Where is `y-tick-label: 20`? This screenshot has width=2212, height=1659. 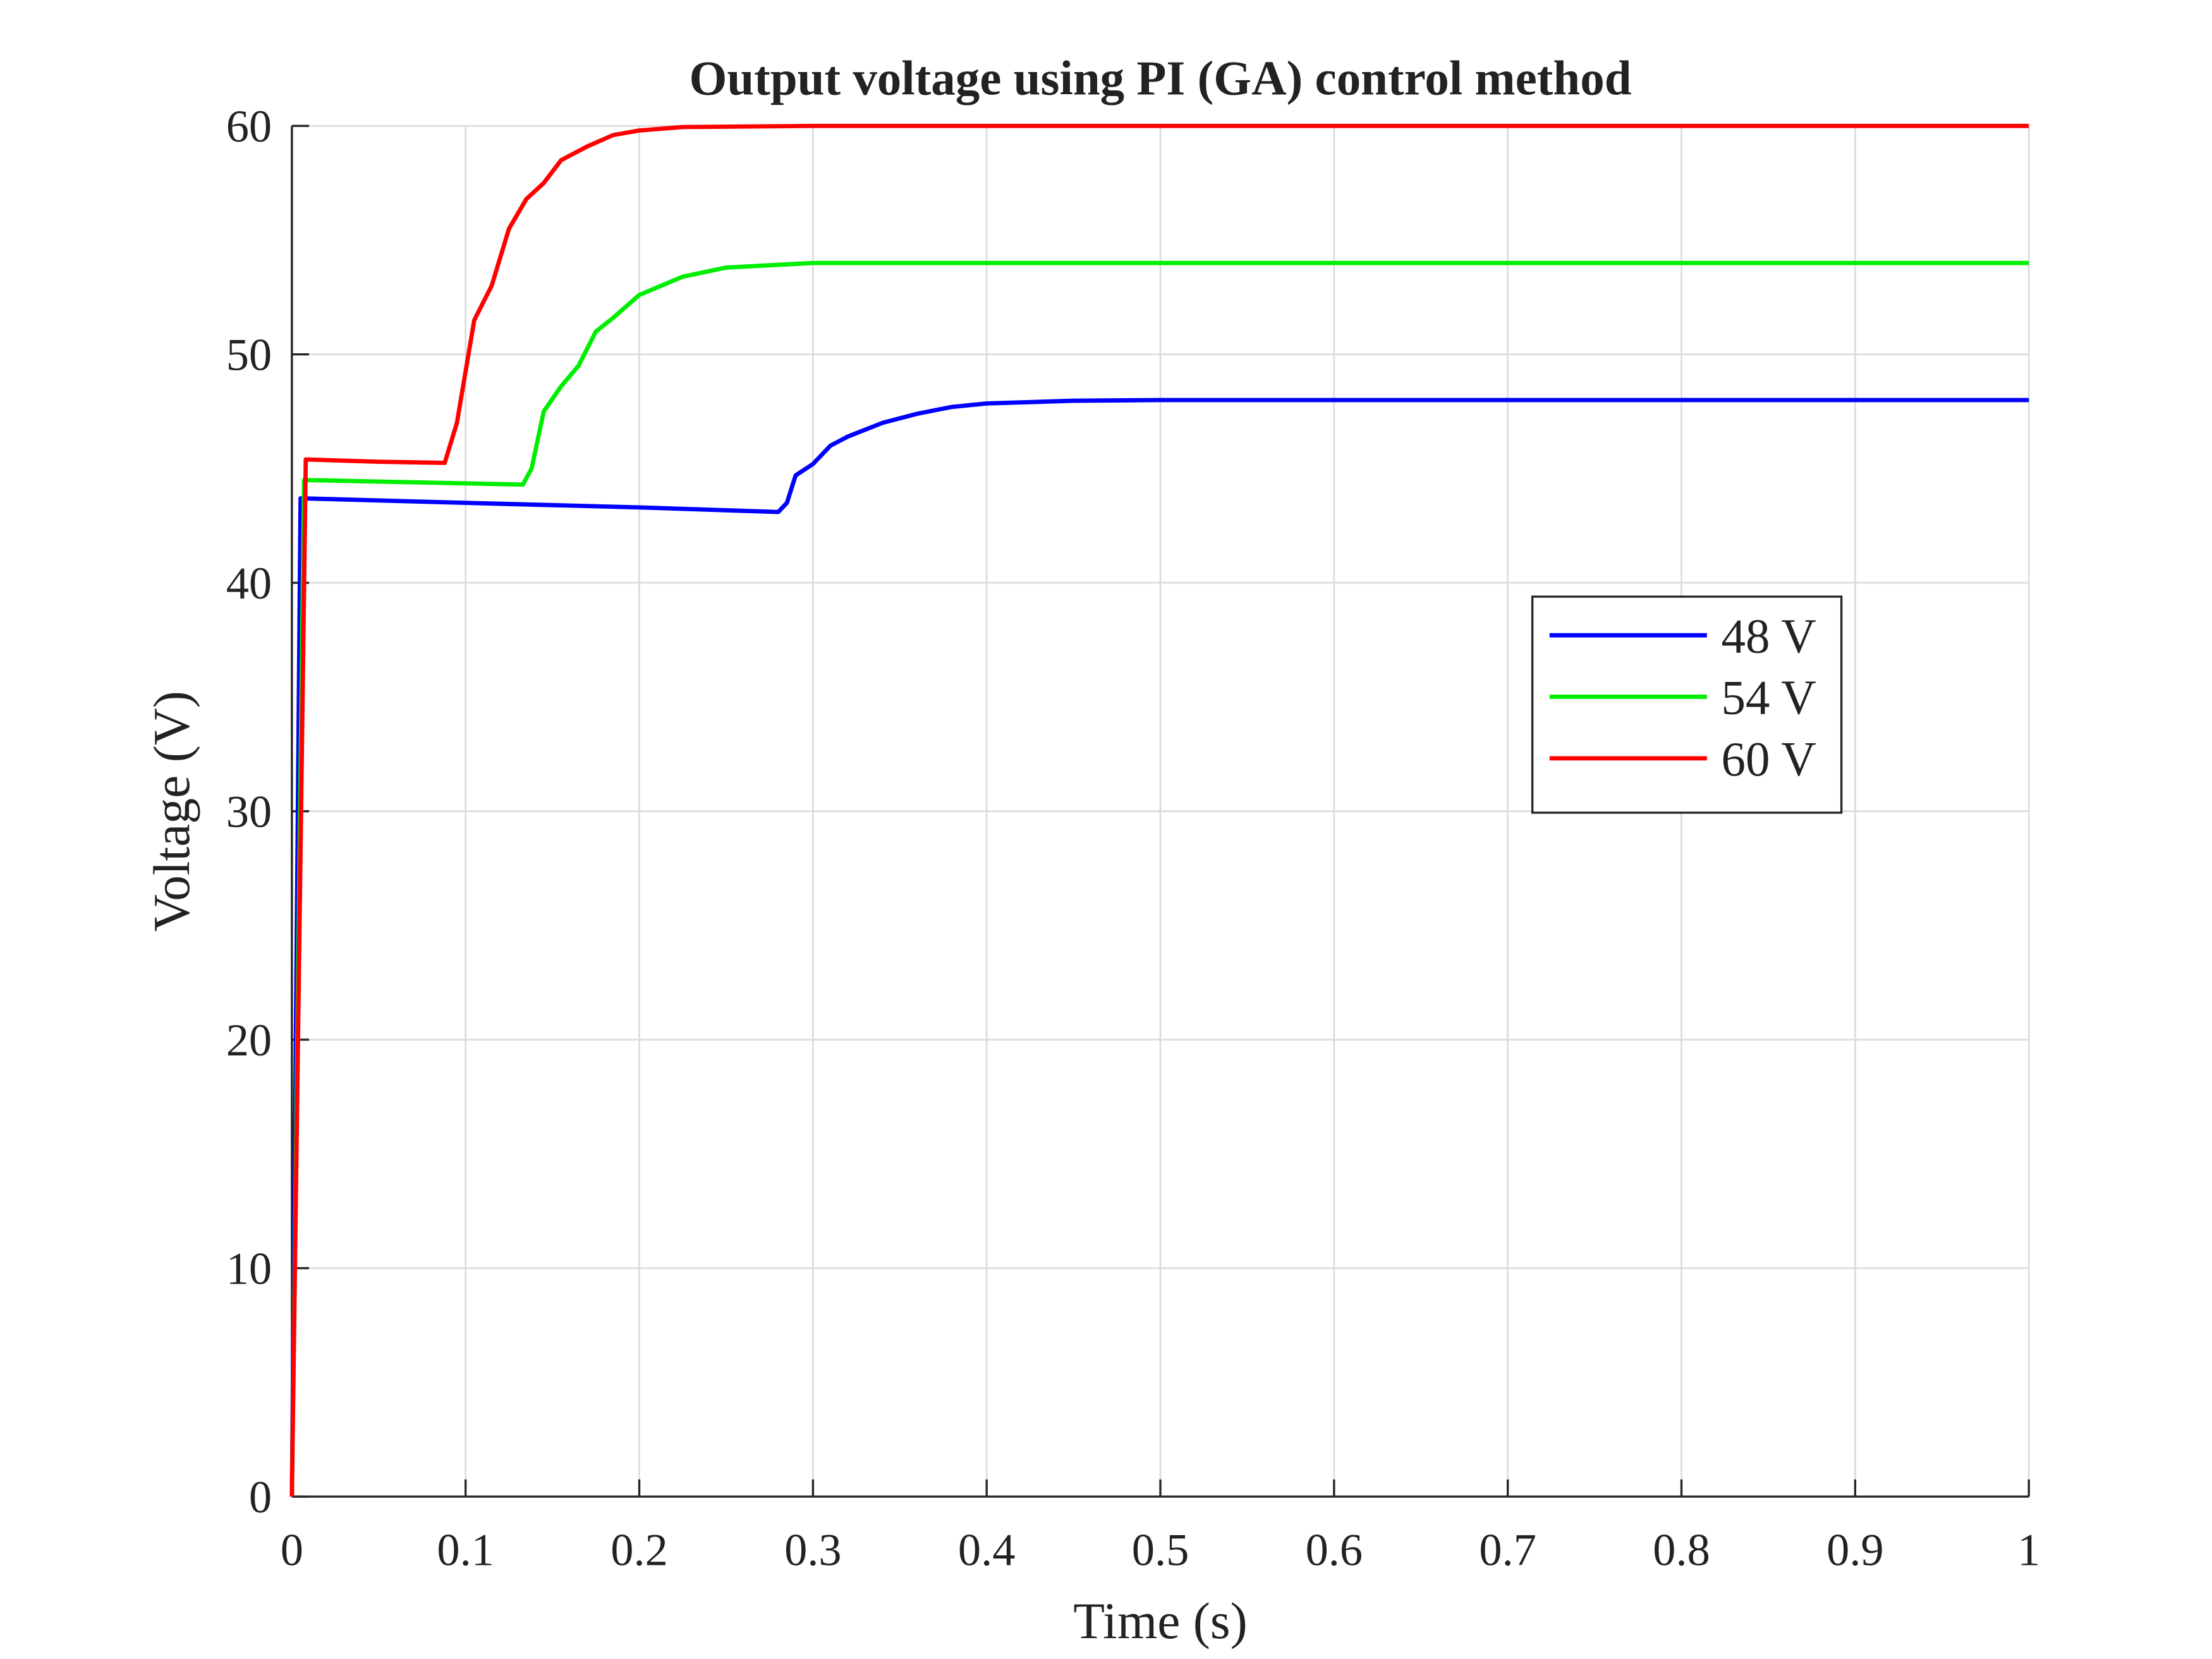
y-tick-label: 20 is located at coordinates (249, 1040).